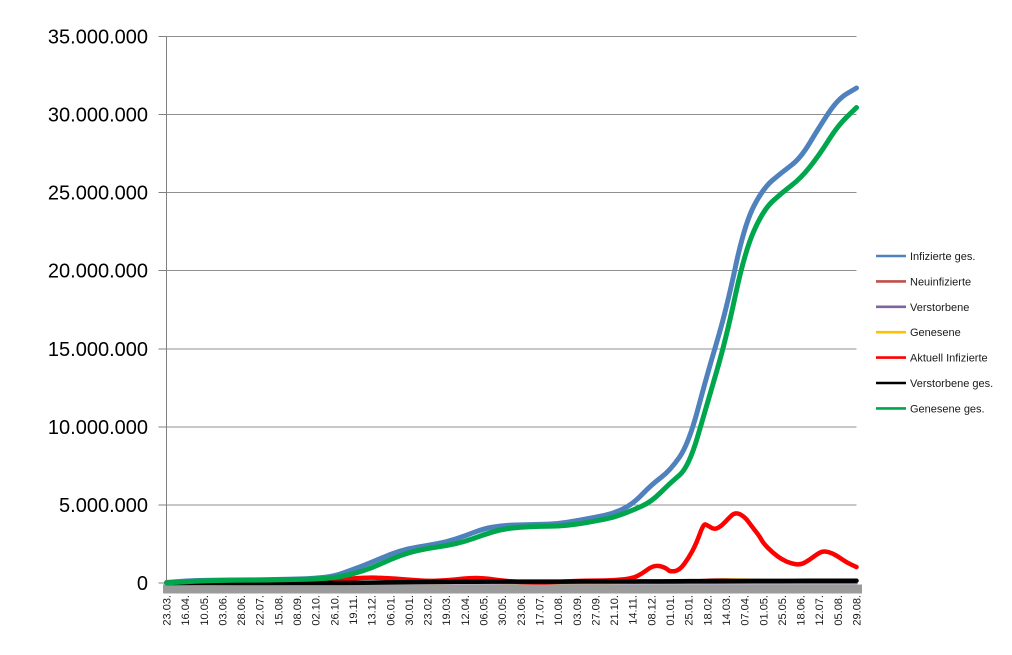  What do you see at coordinates (559, 610) in the screenshot?
I see `x-tick-label: 10.08.` at bounding box center [559, 610].